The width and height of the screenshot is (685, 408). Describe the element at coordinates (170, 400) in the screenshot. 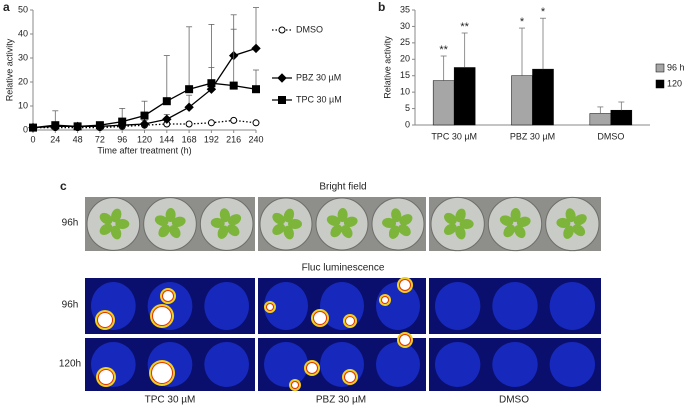

I see `column-label: TPC 30 µM` at that location.